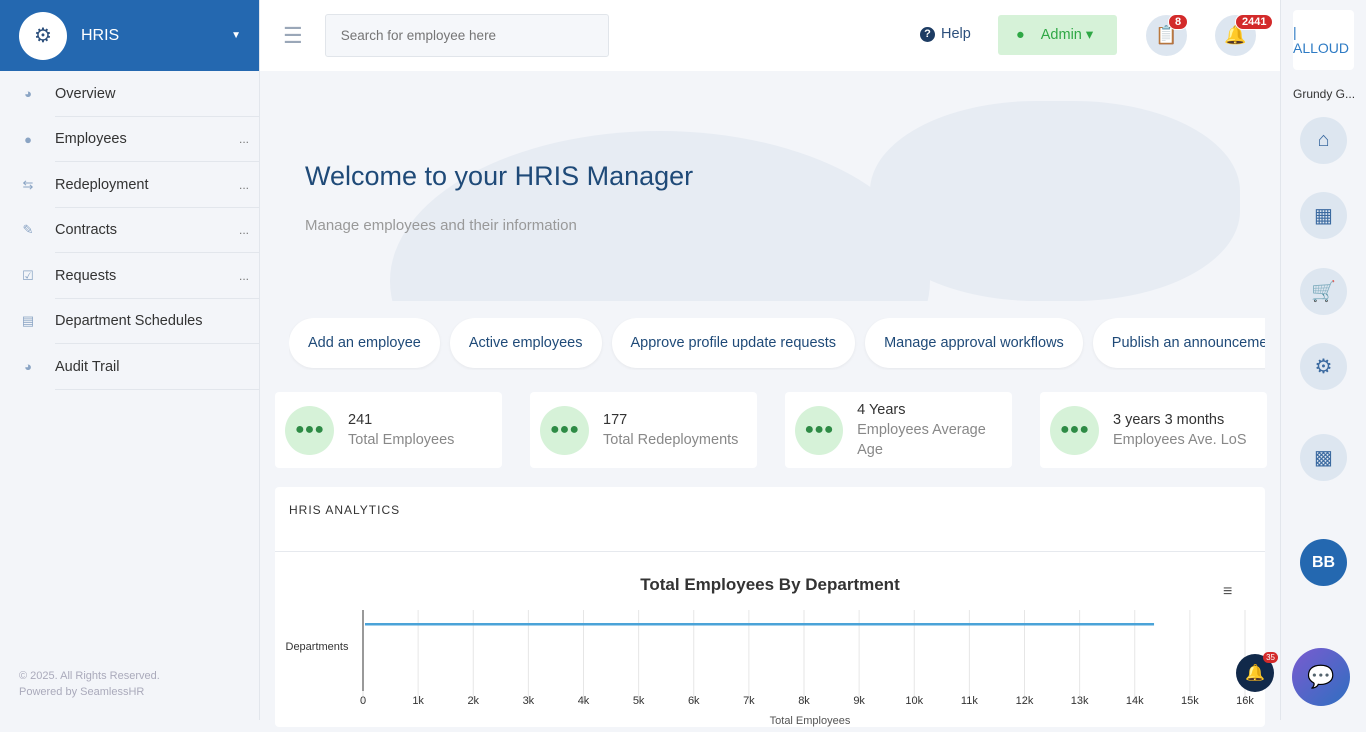 The image size is (1366, 732). I want to click on stat-value: 4 Years, so click(881, 410).